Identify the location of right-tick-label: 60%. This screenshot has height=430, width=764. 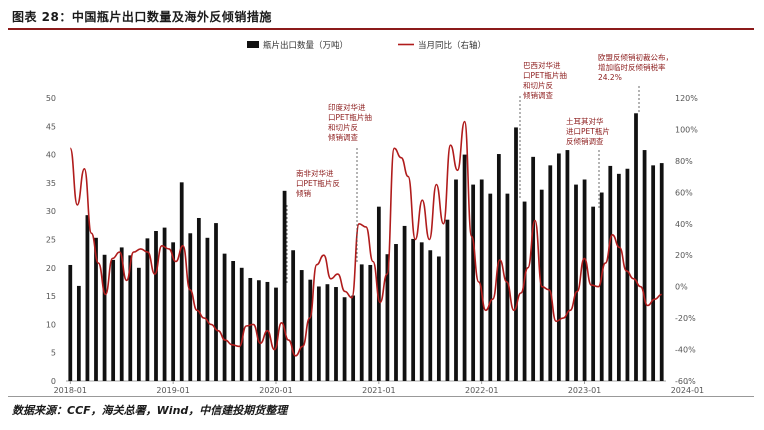
(684, 192).